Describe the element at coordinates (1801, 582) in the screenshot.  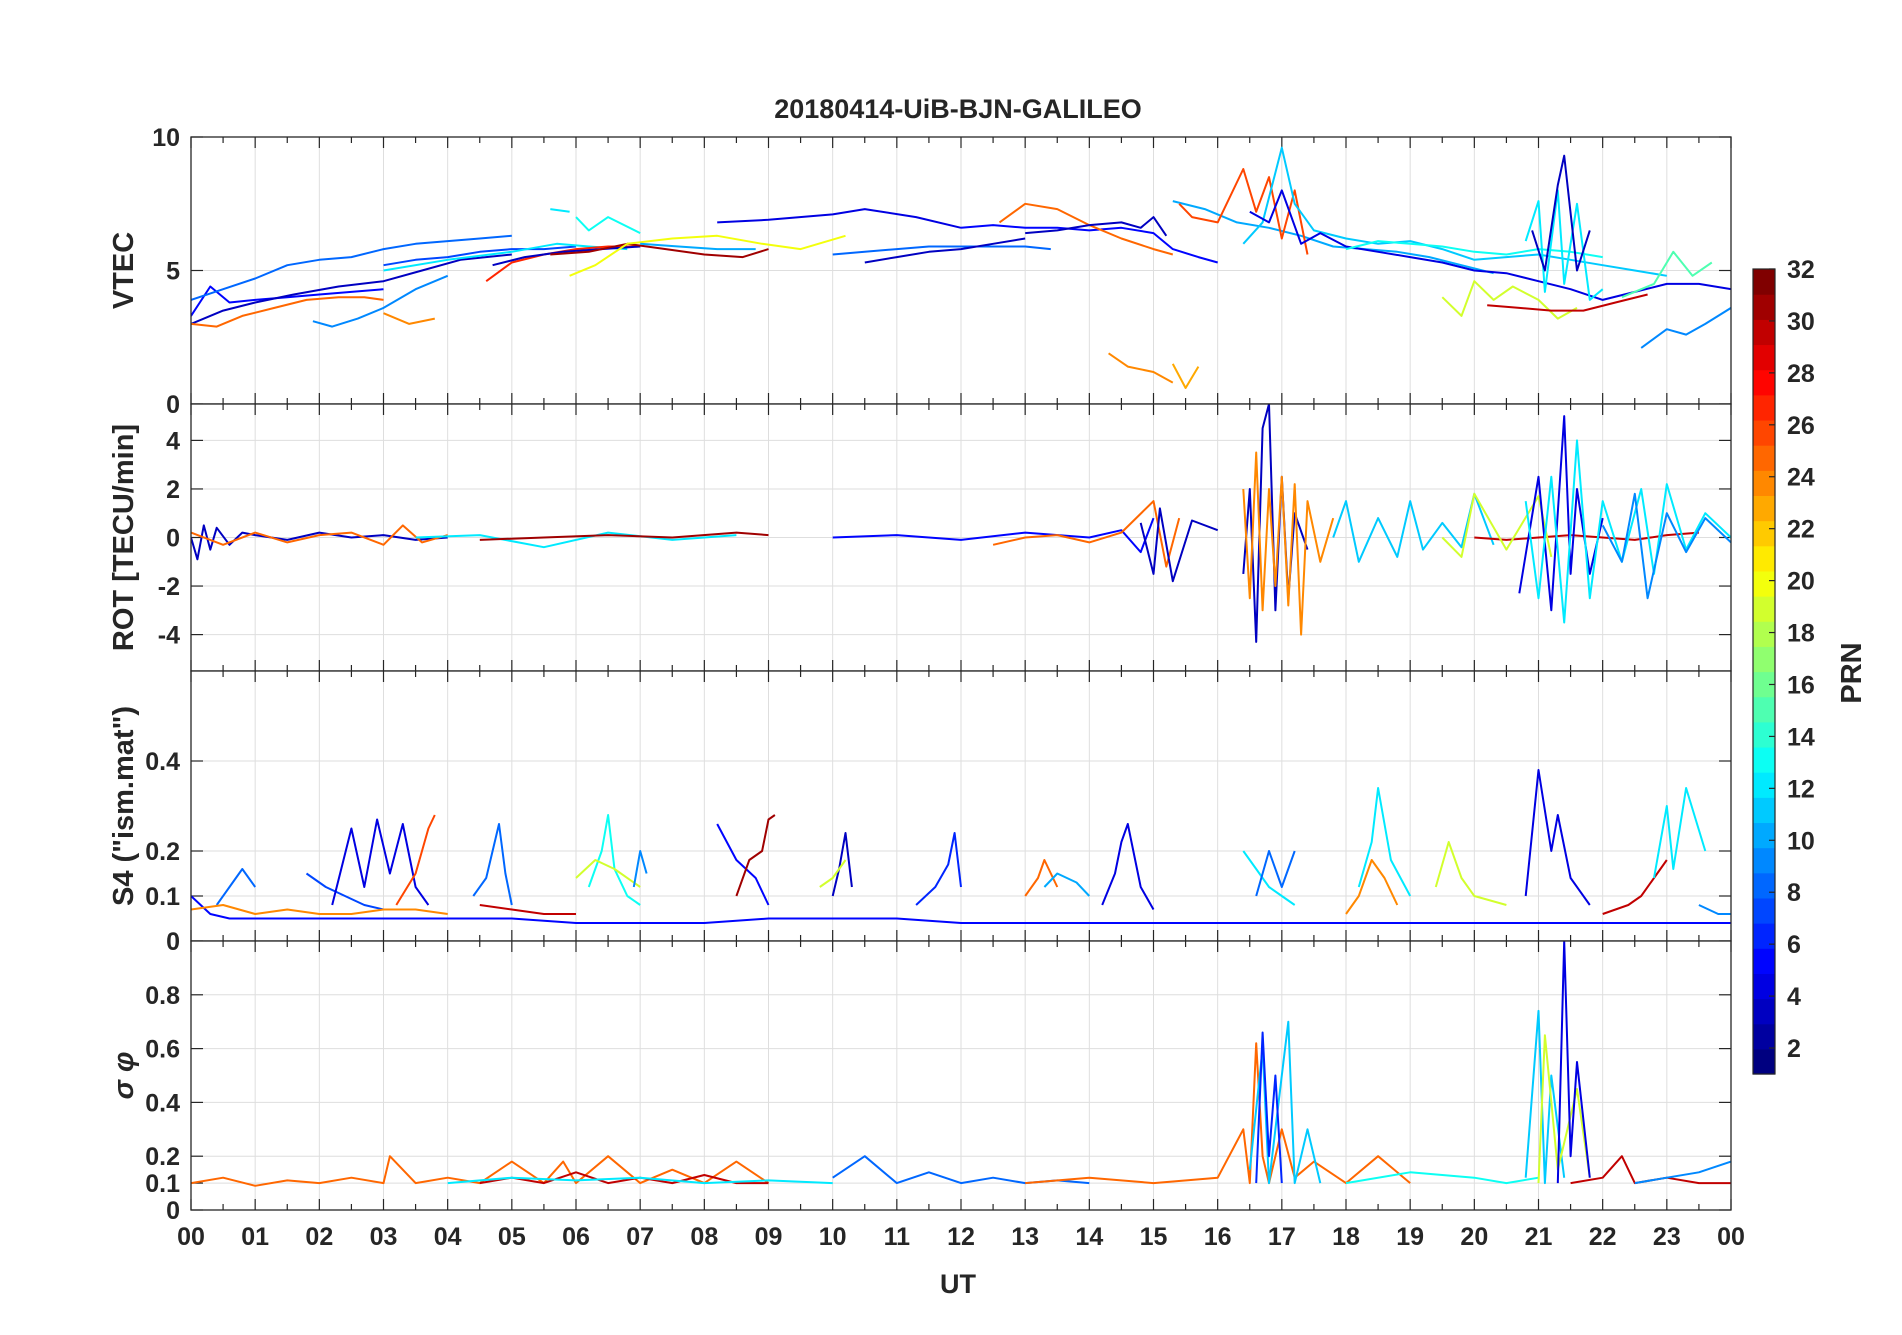
I see `colorbar-tick-label: 20` at that location.